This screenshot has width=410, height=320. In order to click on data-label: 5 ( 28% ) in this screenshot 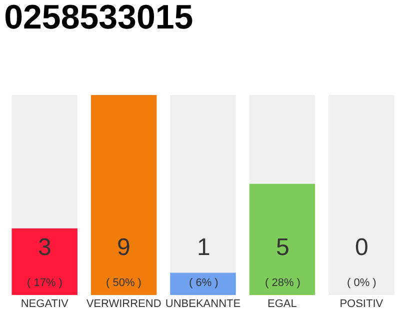, I will do `click(282, 262)`.